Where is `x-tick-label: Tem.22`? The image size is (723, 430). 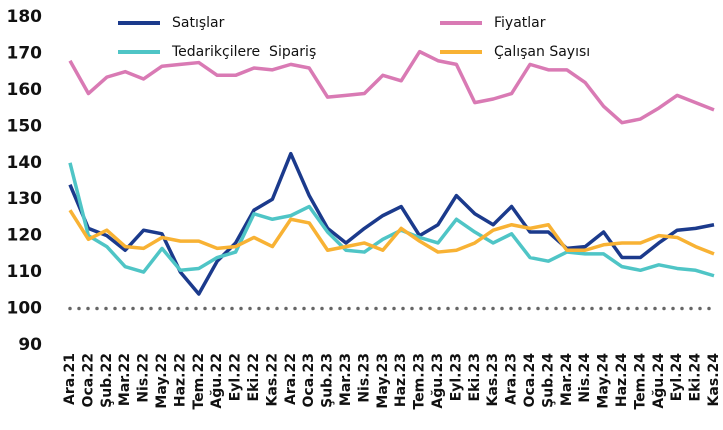 x-tick-label: Tem.22 is located at coordinates (199, 381).